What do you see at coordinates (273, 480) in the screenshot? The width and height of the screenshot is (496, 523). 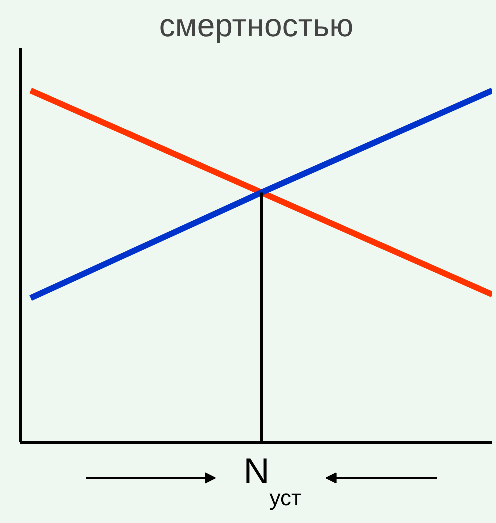 I see `x-axis-title: Nуст` at bounding box center [273, 480].